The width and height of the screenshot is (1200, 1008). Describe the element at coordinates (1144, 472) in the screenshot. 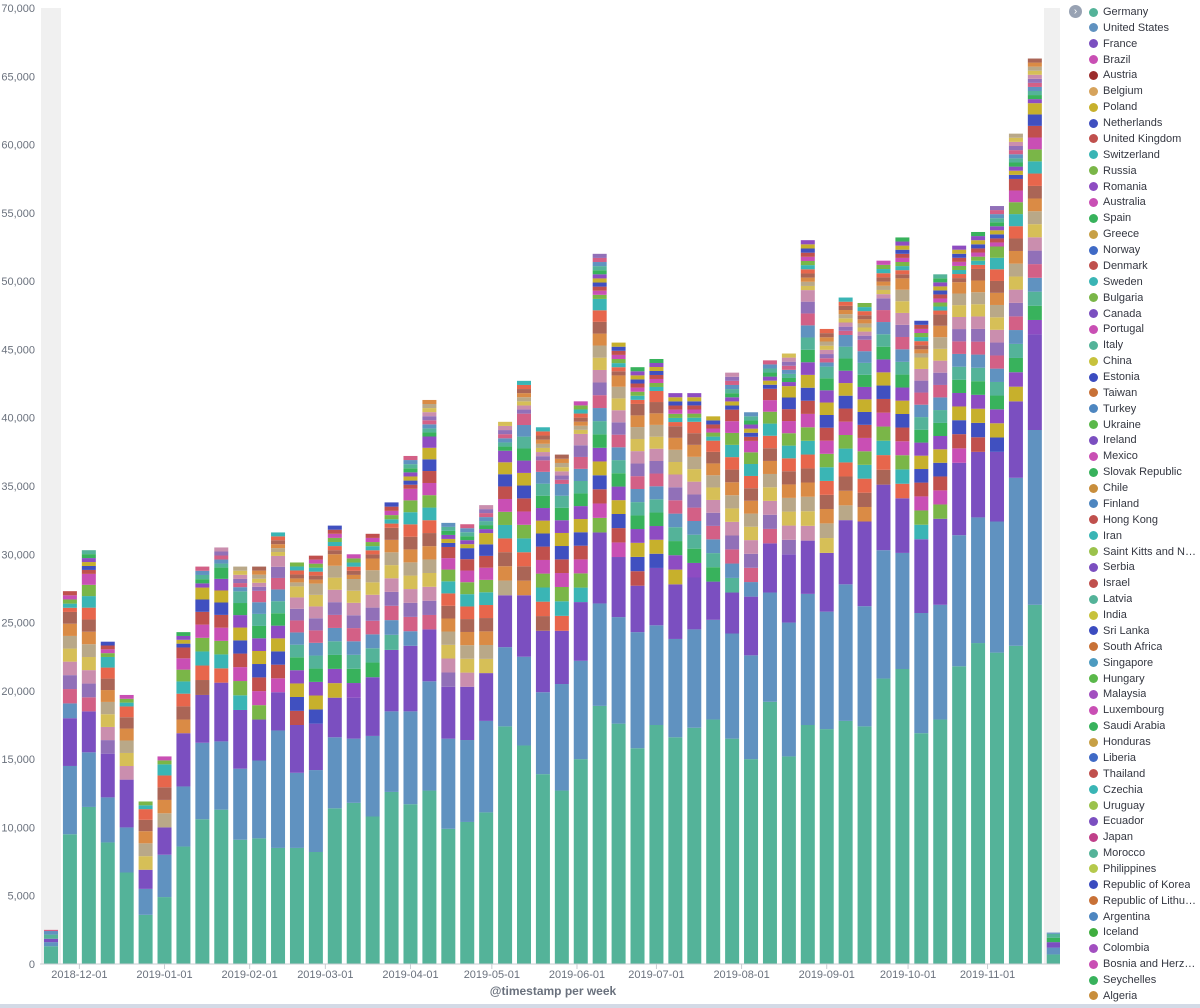

I see `legend-item: Slovak Republic` at that location.